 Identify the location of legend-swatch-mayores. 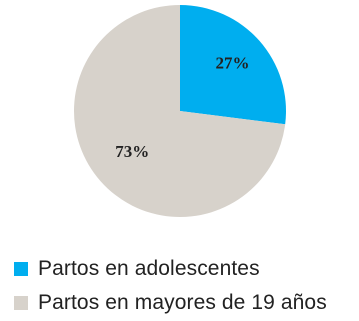
(21, 303).